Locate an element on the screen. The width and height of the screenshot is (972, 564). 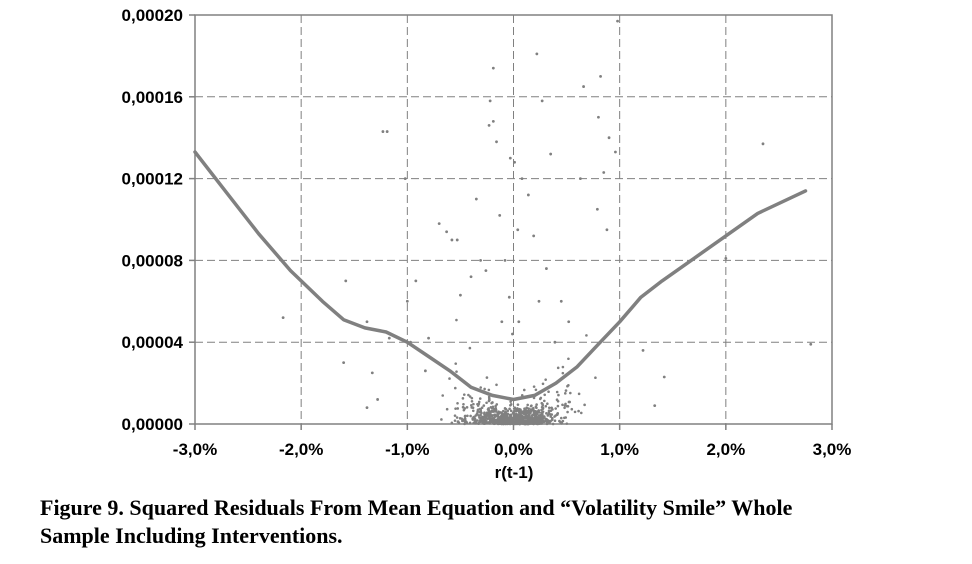
y-tick-label: 0,00020 is located at coordinates (152, 15).